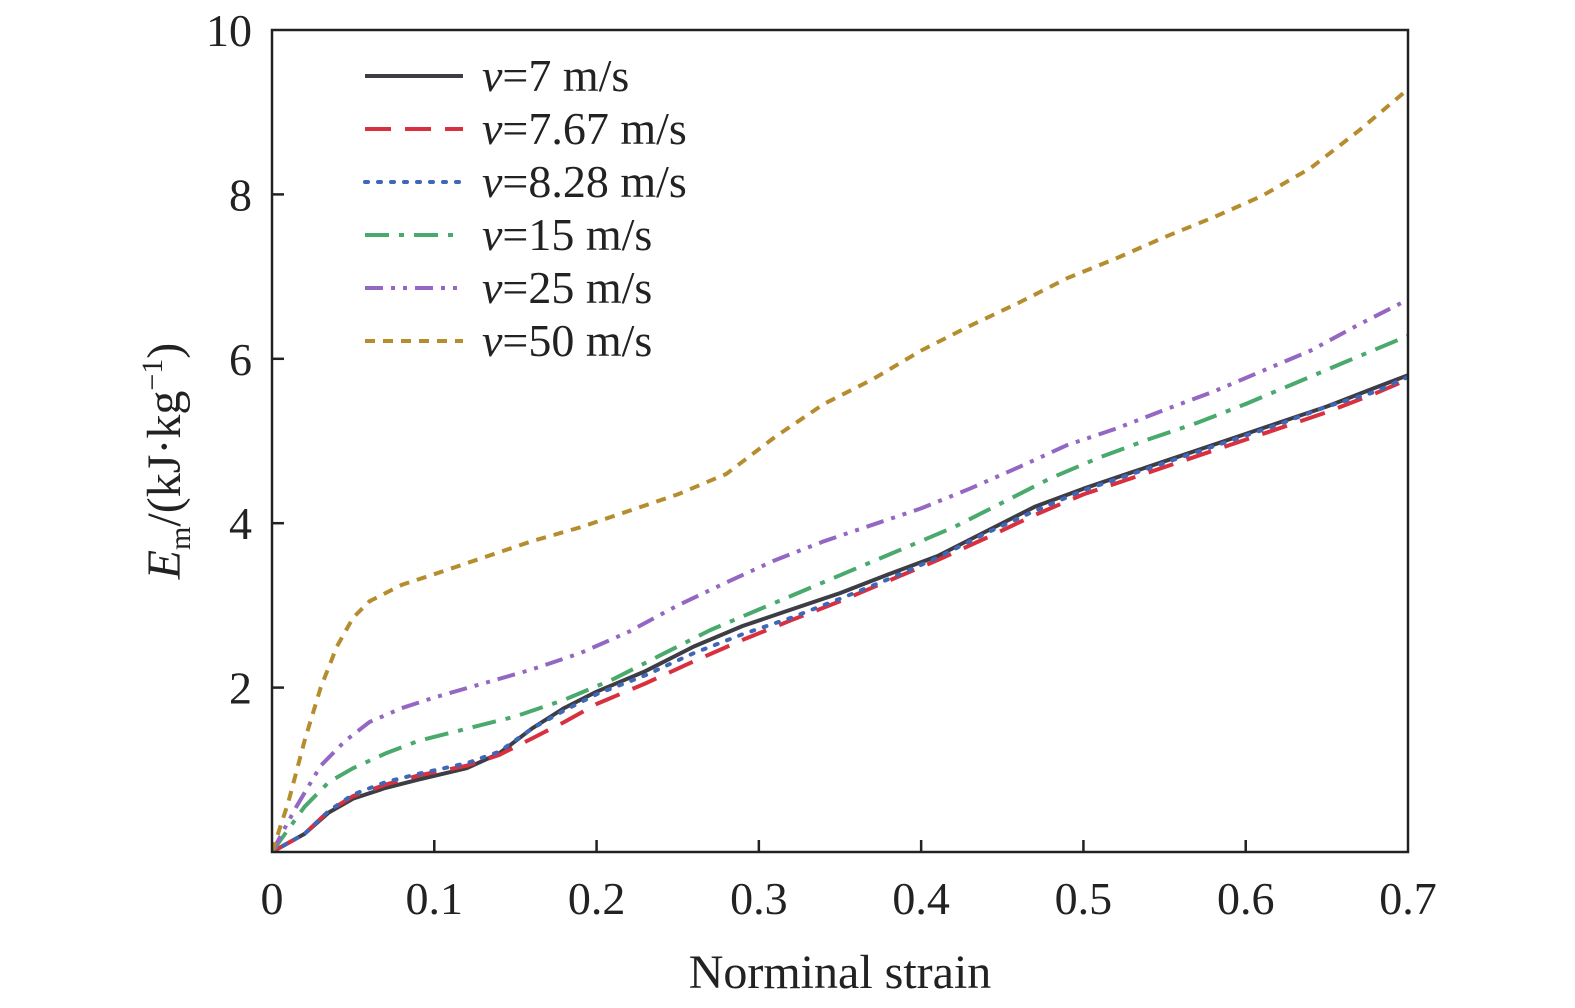 This screenshot has height=1008, width=1575. What do you see at coordinates (567, 234) in the screenshot?
I see `legend-label-3: v=15 m/s` at bounding box center [567, 234].